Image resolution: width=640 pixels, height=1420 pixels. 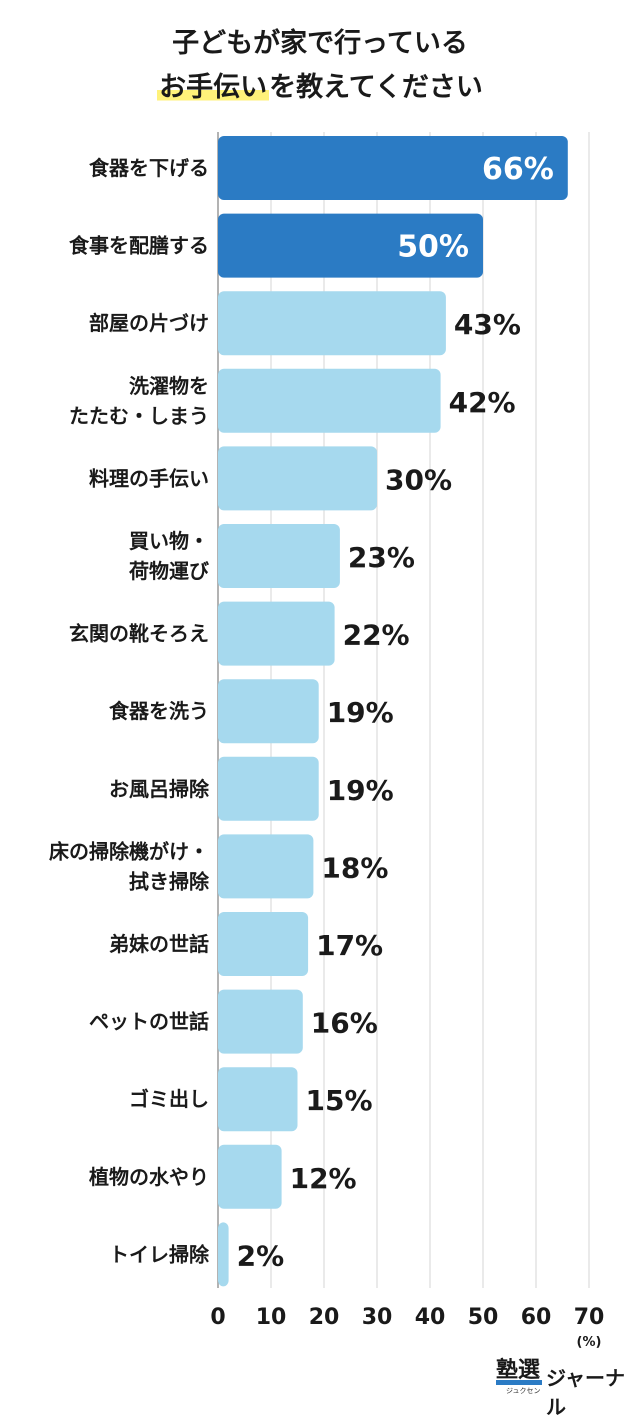 What do you see at coordinates (169, 881) in the screenshot?
I see `category-label: 拭き掃除` at bounding box center [169, 881].